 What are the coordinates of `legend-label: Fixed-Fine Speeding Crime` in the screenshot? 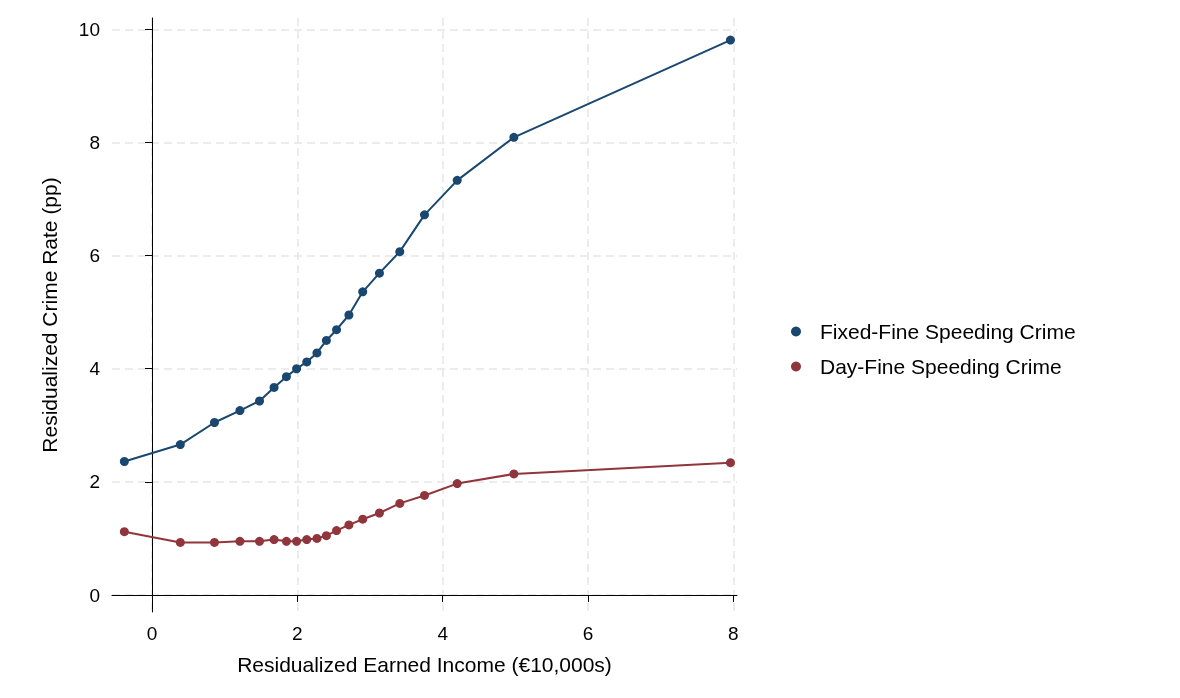 It's located at (948, 331).